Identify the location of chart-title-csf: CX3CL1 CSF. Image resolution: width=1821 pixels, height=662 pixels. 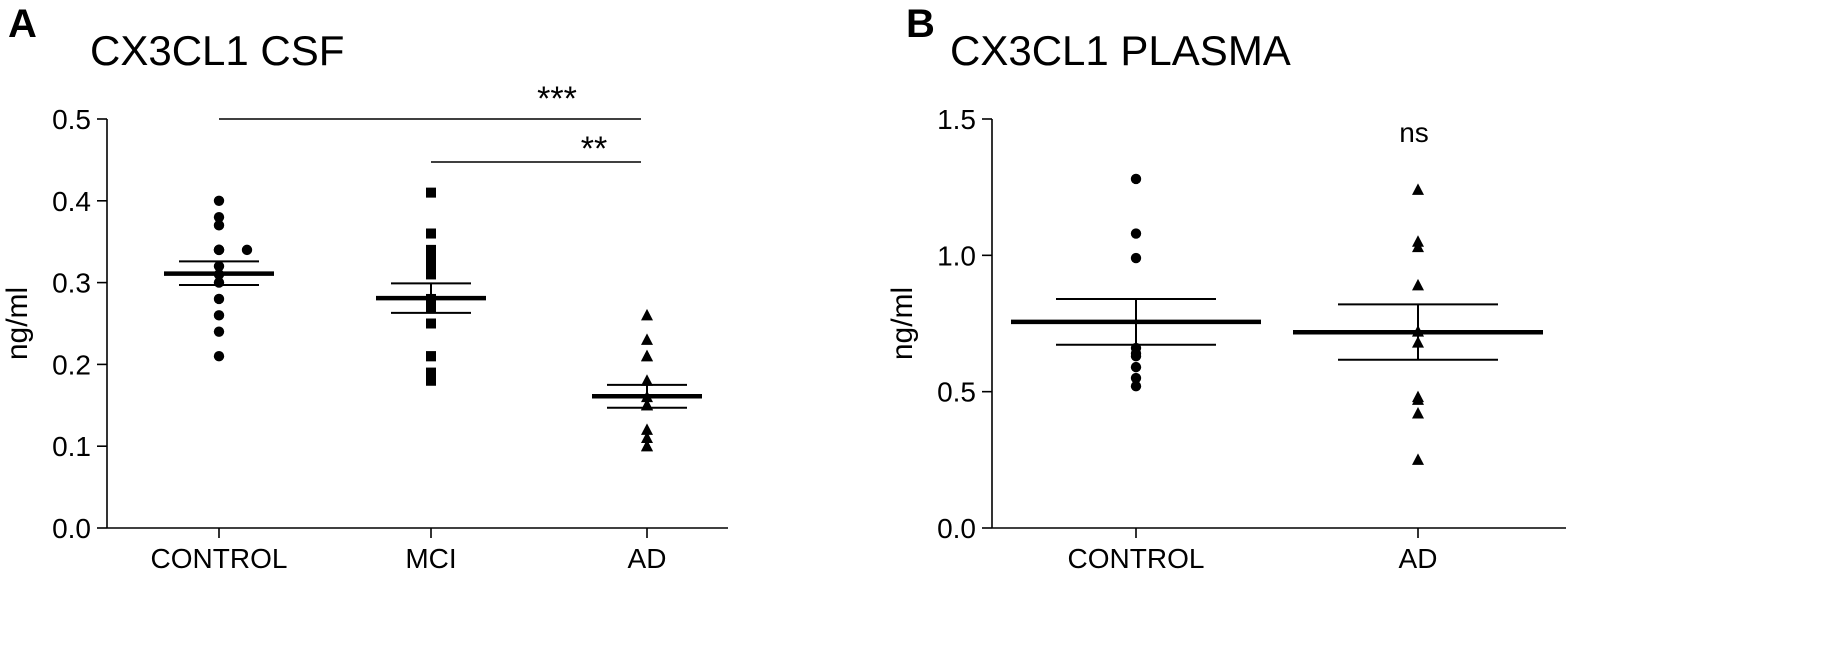
(217, 50).